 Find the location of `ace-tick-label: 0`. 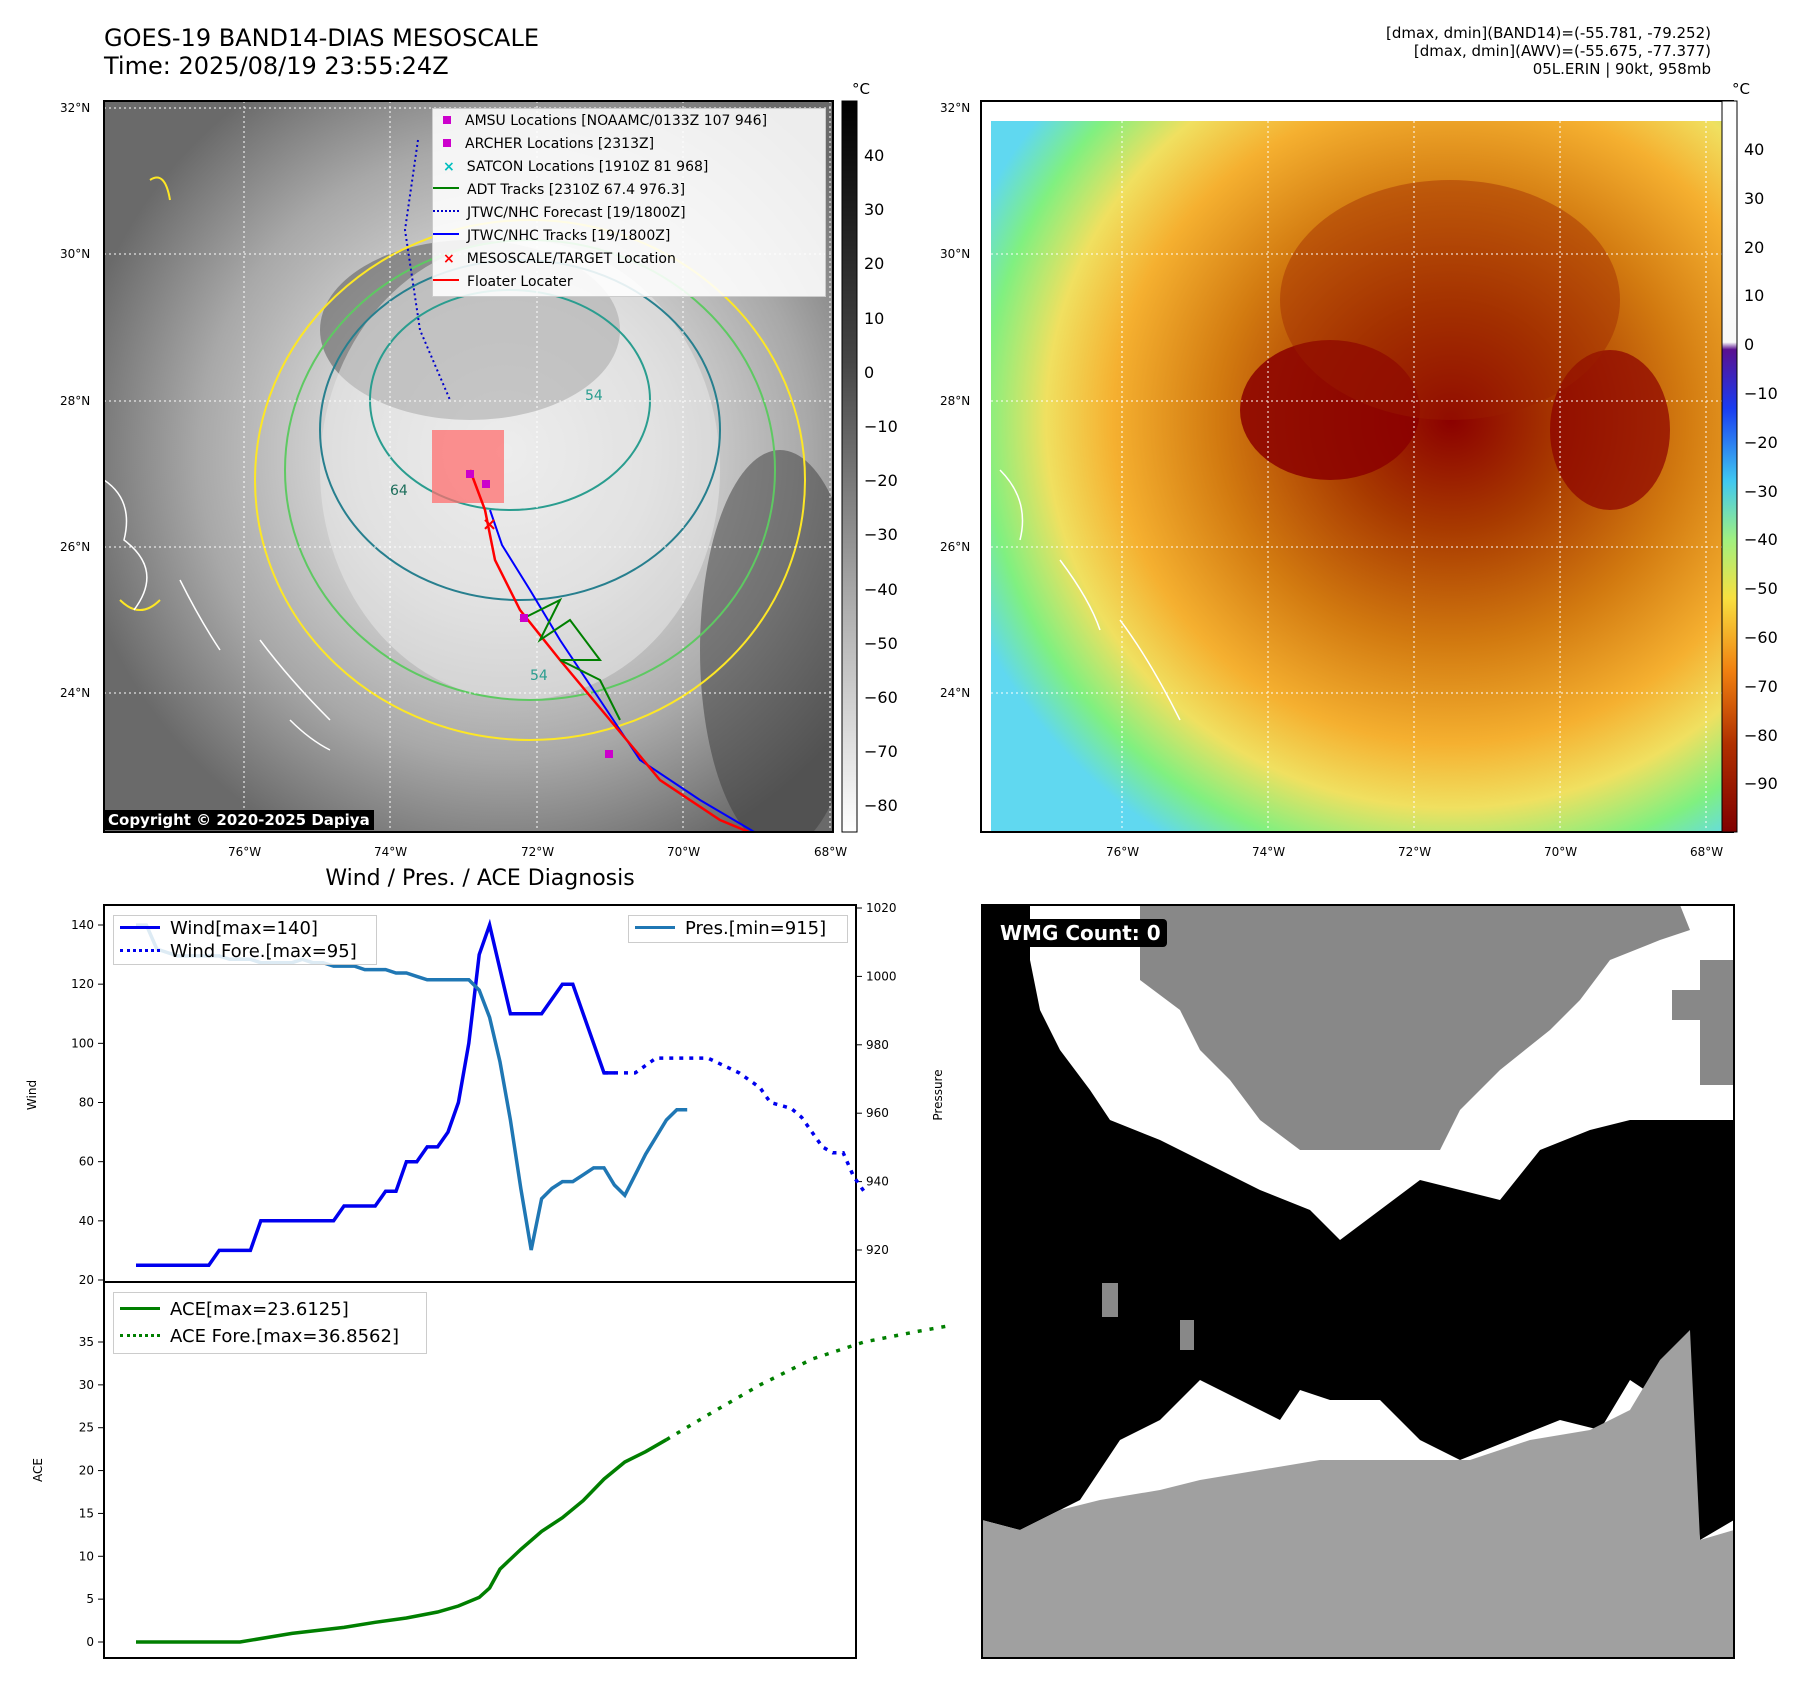

ace-tick-label: 0 is located at coordinates (90, 1642).